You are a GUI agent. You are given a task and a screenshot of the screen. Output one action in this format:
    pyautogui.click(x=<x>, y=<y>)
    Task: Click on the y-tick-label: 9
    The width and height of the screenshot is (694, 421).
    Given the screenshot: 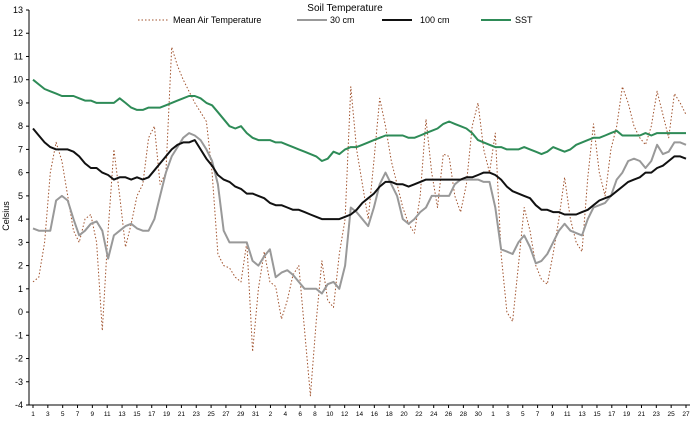 What is the action you would take?
    pyautogui.click(x=20, y=103)
    